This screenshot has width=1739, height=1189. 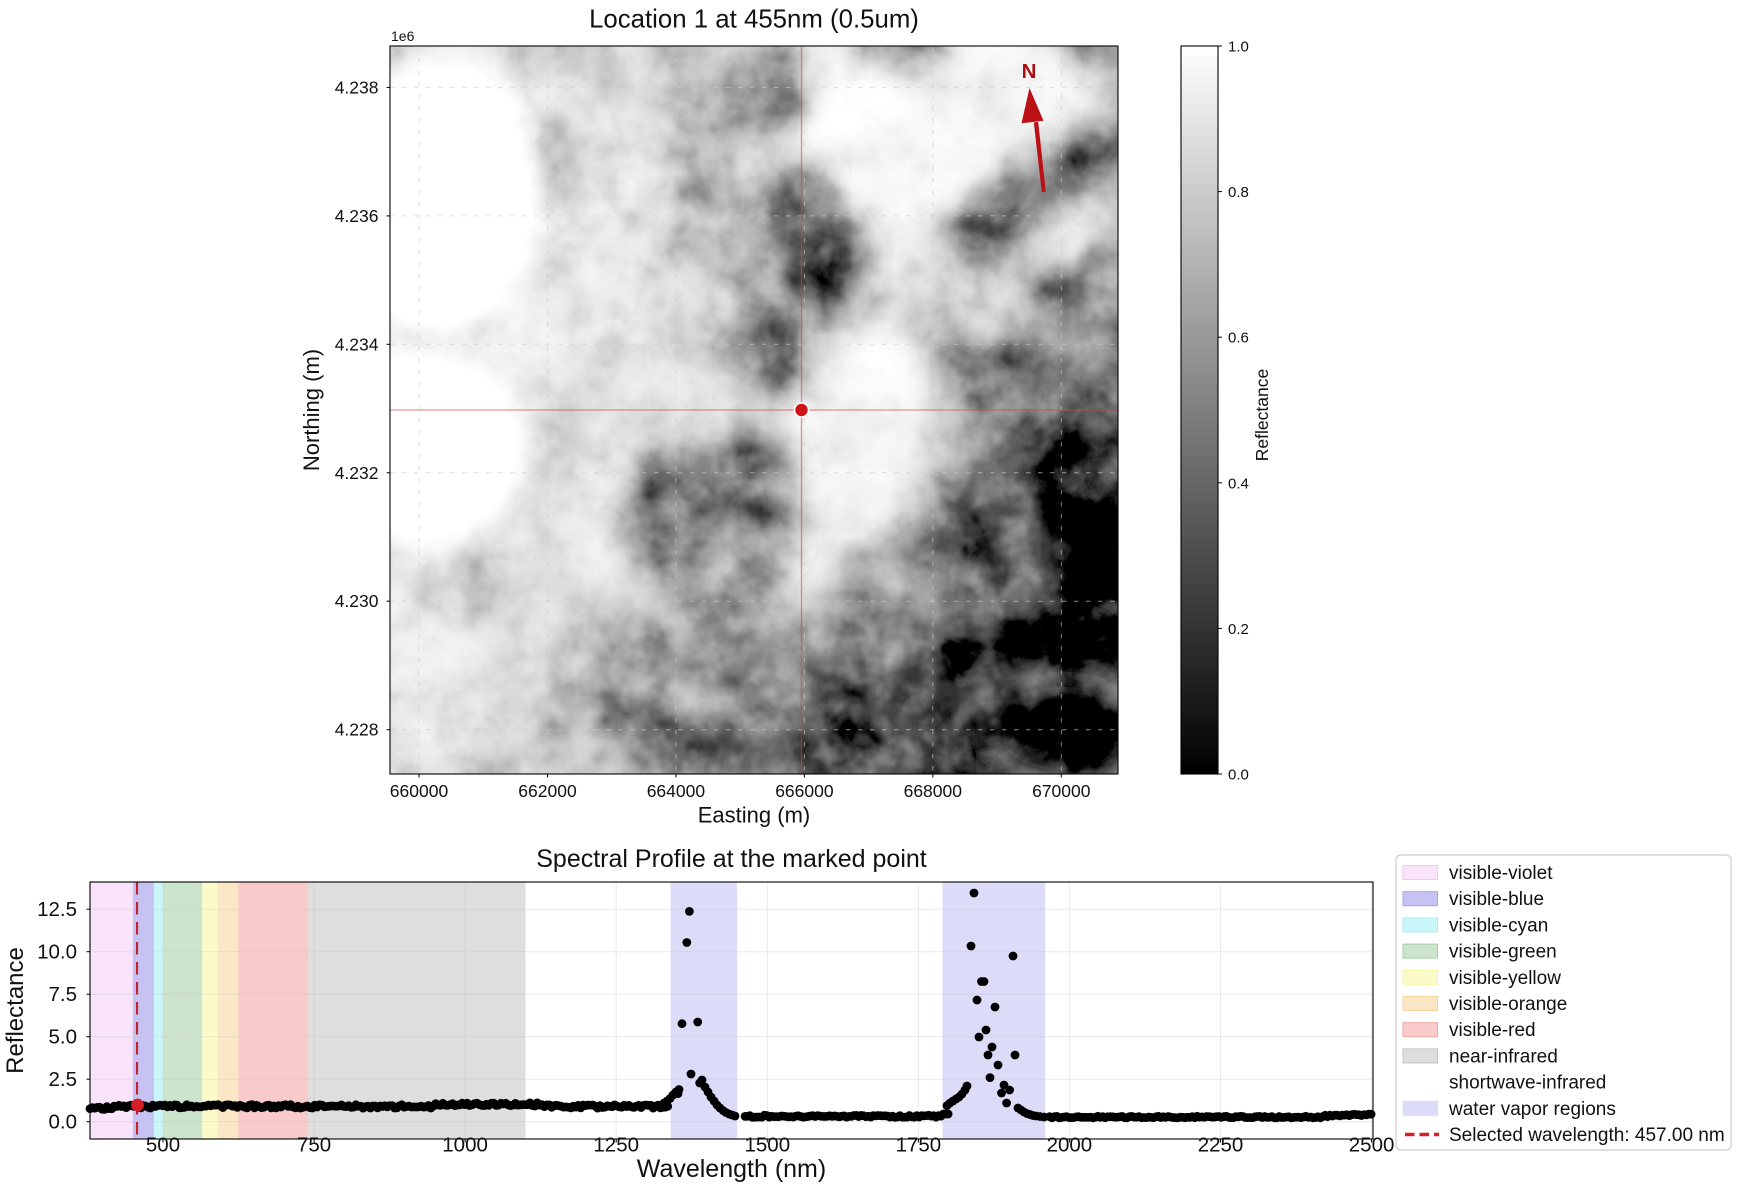 I want to click on svg-text: visible-orange, so click(x=1508, y=1004).